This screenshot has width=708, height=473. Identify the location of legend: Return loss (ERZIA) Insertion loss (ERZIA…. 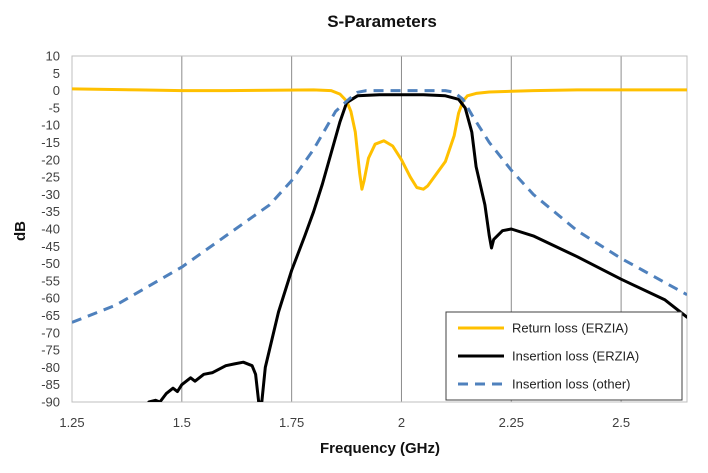
(564, 356).